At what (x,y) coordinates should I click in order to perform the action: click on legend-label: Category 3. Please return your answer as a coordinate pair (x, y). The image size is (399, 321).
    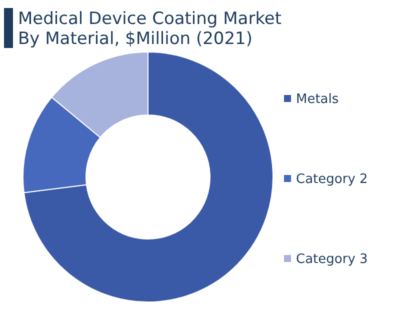
    Looking at the image, I should click on (332, 259).